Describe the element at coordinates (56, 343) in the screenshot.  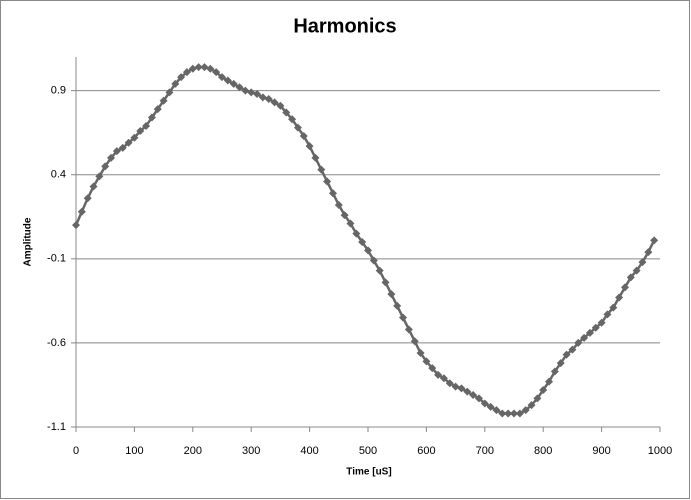
I see `y-tick-label: -0.6` at that location.